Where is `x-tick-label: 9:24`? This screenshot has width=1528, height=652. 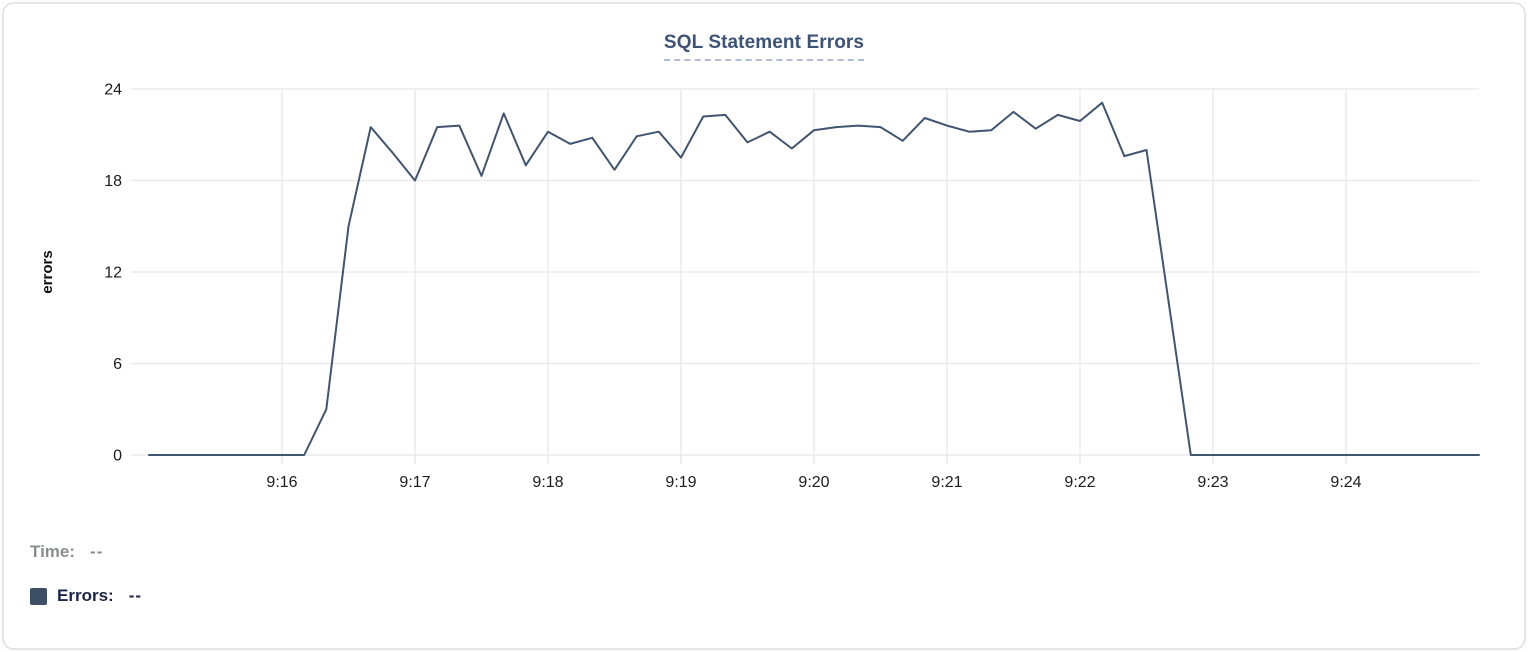
x-tick-label: 9:24 is located at coordinates (1345, 482).